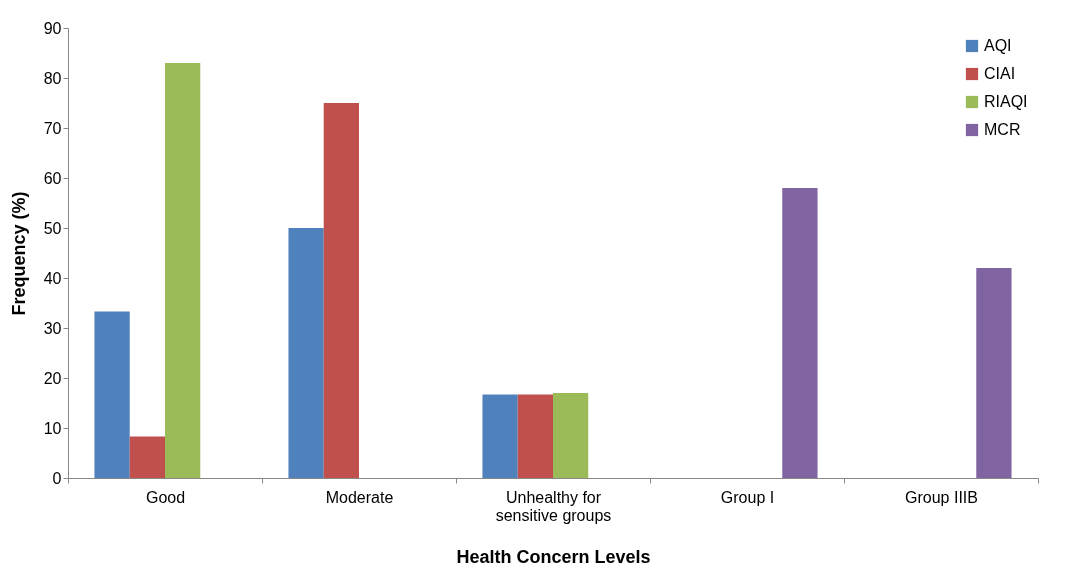 This screenshot has height=576, width=1070. What do you see at coordinates (1006, 101) in the screenshot?
I see `legend-label: RIAQI` at bounding box center [1006, 101].